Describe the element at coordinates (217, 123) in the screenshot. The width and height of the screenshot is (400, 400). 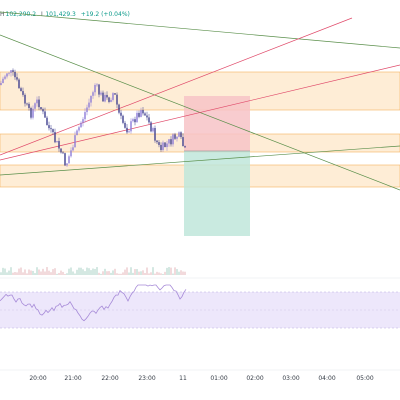
I see `stop-loss-zone` at that location.